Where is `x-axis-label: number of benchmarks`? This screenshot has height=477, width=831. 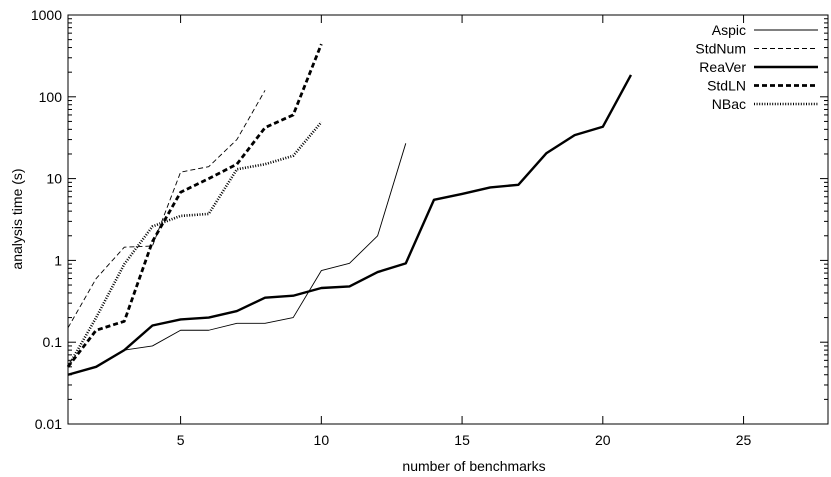
x-axis-label: number of benchmarks is located at coordinates (473, 466).